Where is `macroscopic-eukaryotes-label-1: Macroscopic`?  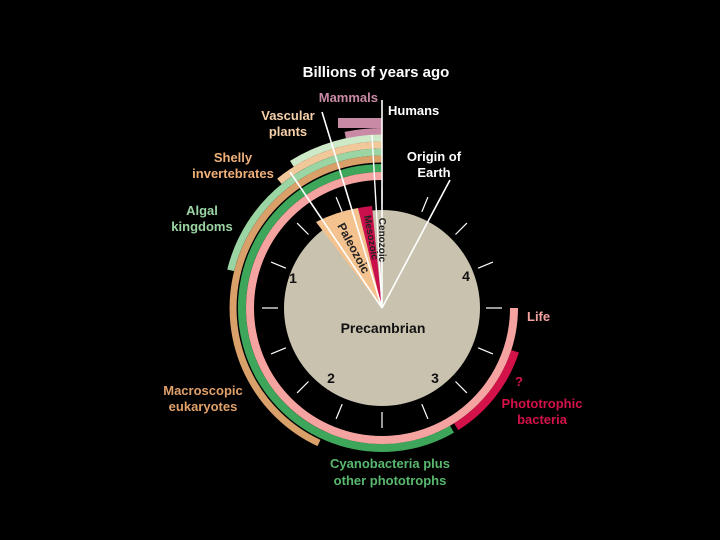 macroscopic-eukaryotes-label-1: Macroscopic is located at coordinates (202, 390).